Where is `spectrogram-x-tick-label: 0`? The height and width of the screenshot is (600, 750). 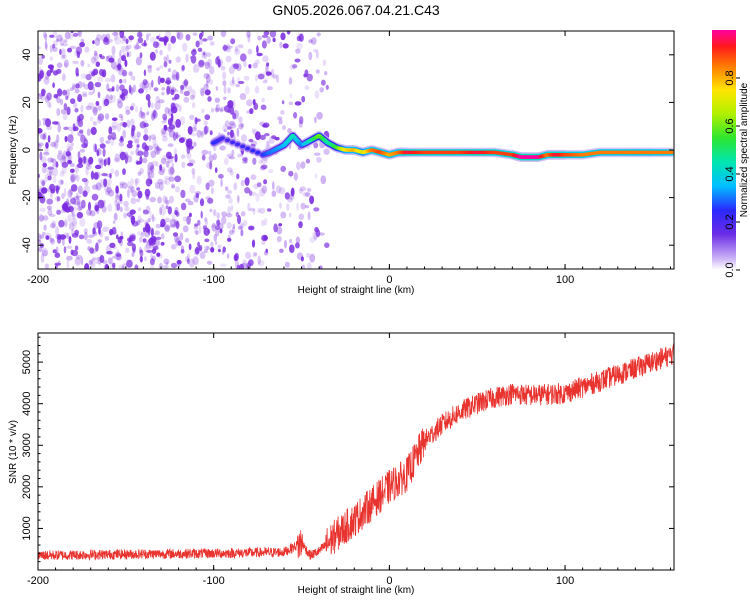 spectrogram-x-tick-label: 0 is located at coordinates (389, 280).